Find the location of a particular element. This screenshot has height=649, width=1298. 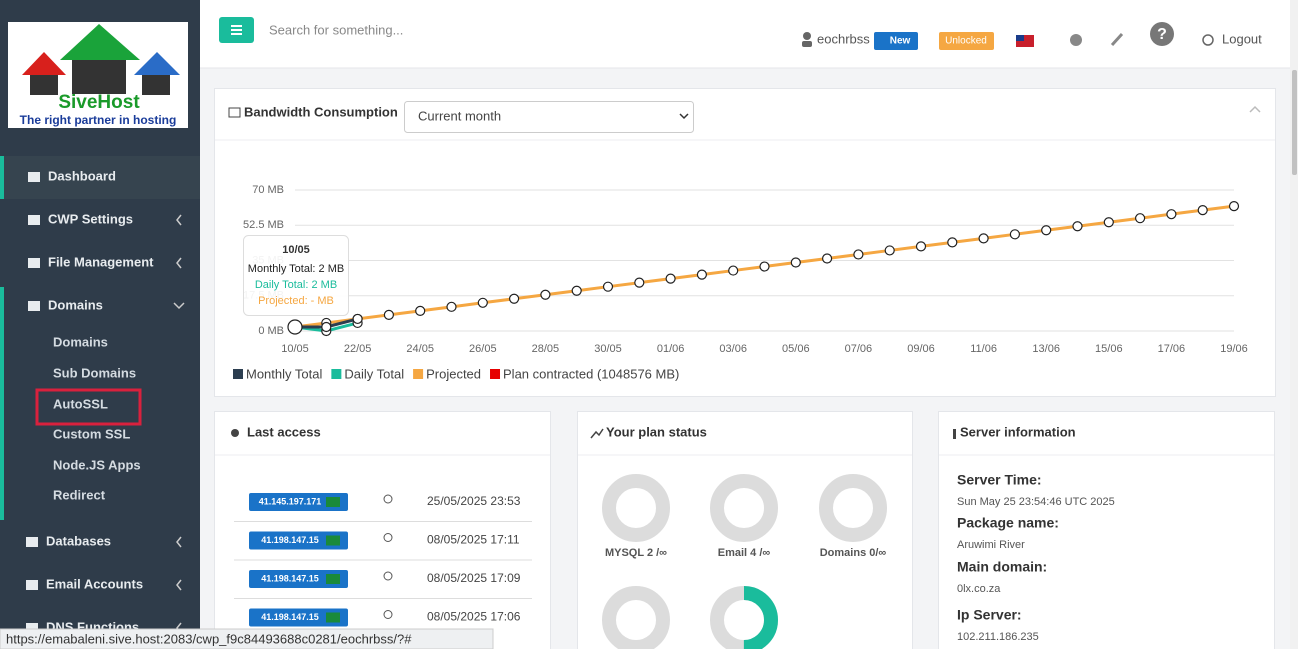

settings-icon is located at coordinates (1076, 40).